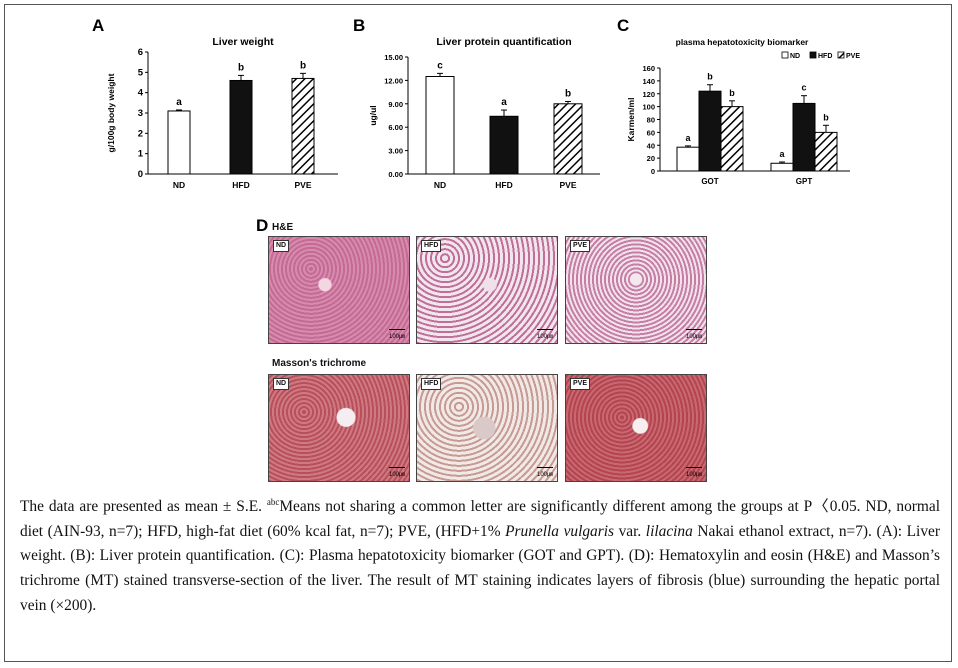  Describe the element at coordinates (709, 181) in the screenshot. I see `x-tick-label: GOT` at that location.